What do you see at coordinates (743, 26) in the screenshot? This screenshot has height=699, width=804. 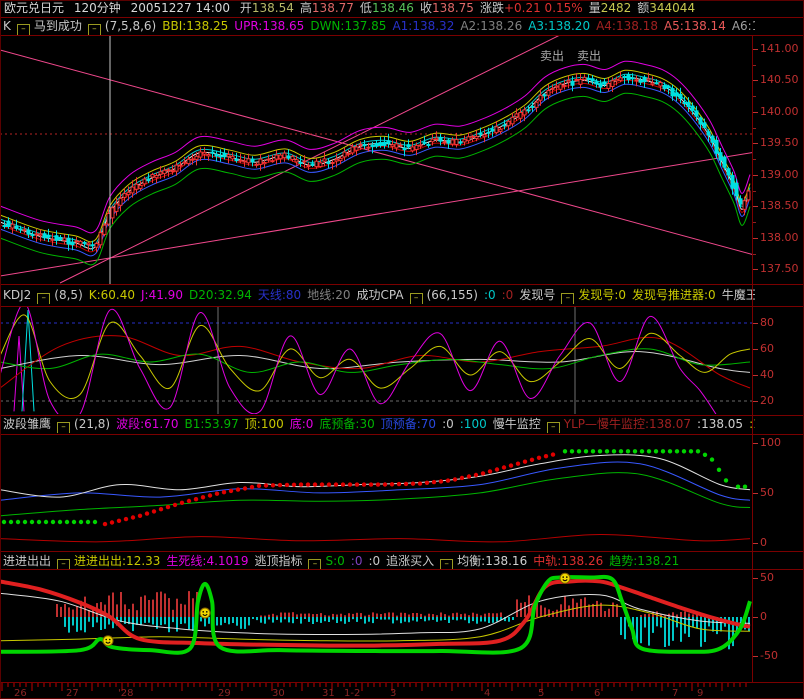 I see `indicator-value: A6:138.13` at bounding box center [743, 26].